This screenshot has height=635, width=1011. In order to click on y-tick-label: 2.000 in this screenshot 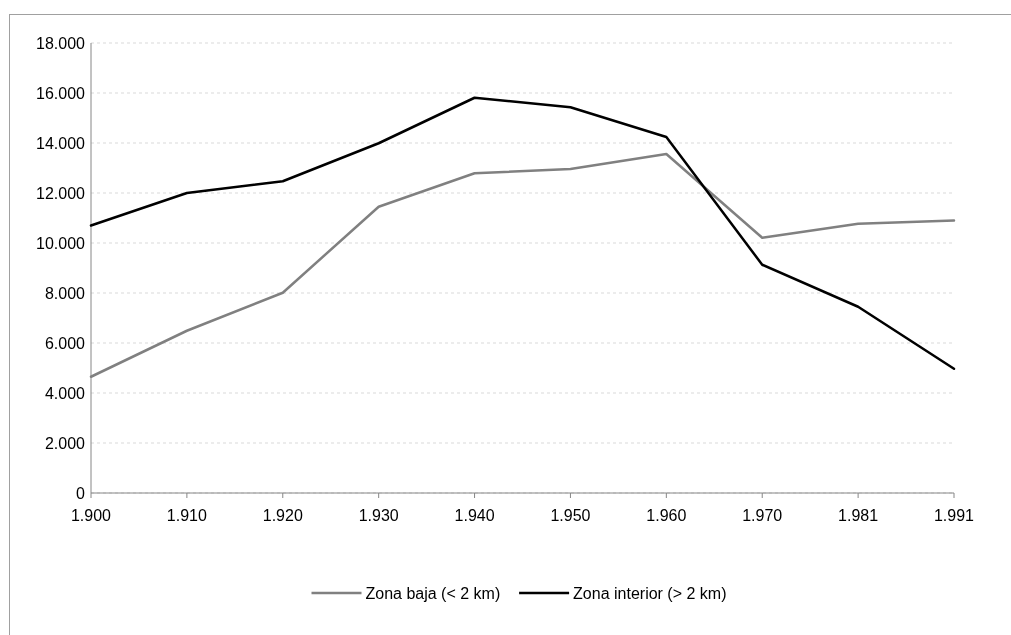, I will do `click(65, 443)`.